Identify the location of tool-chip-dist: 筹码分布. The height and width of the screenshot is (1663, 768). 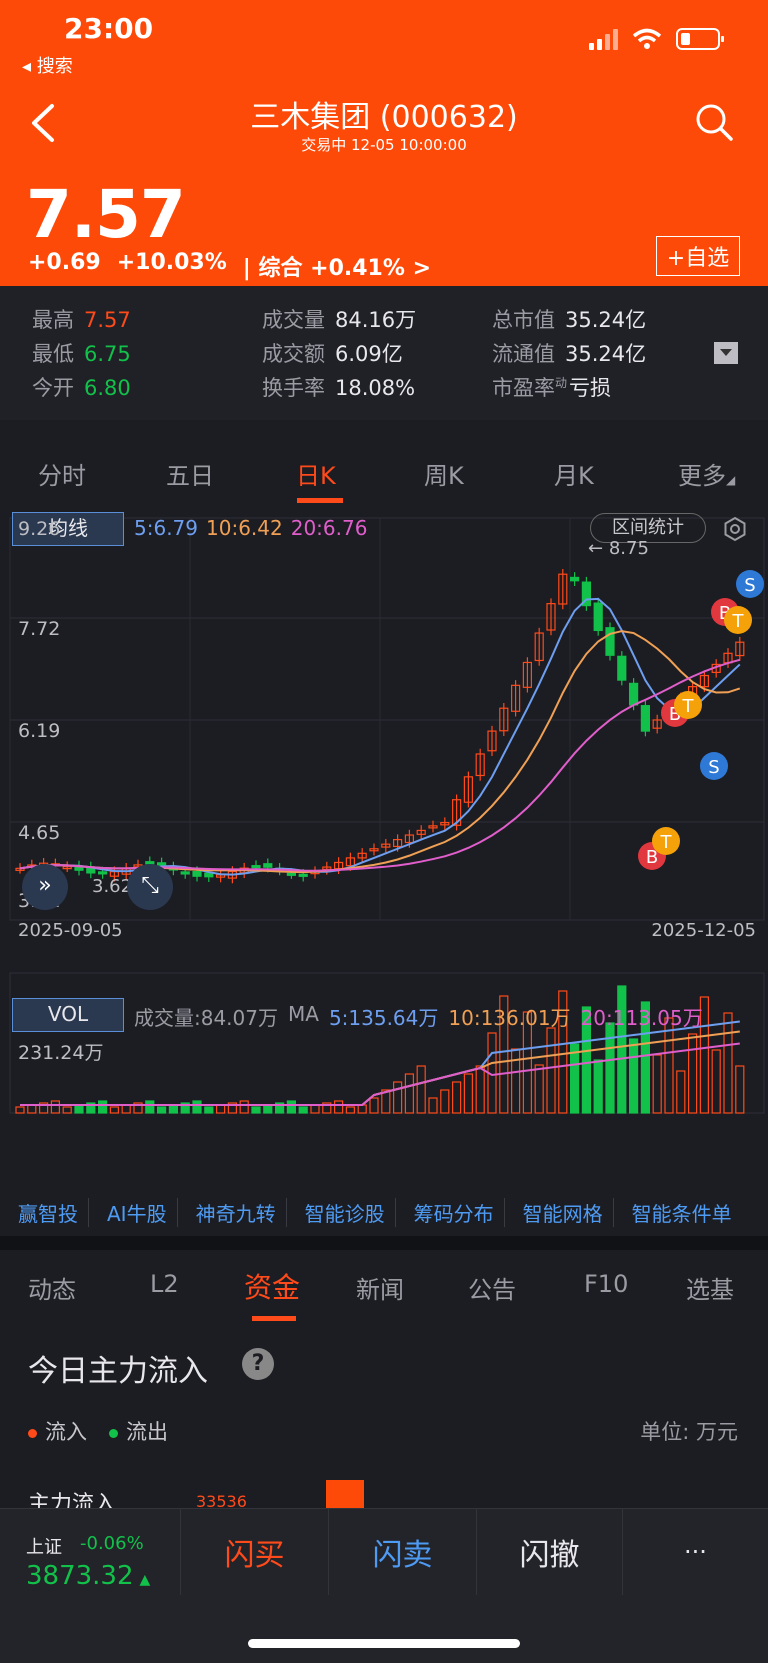
(450, 1212).